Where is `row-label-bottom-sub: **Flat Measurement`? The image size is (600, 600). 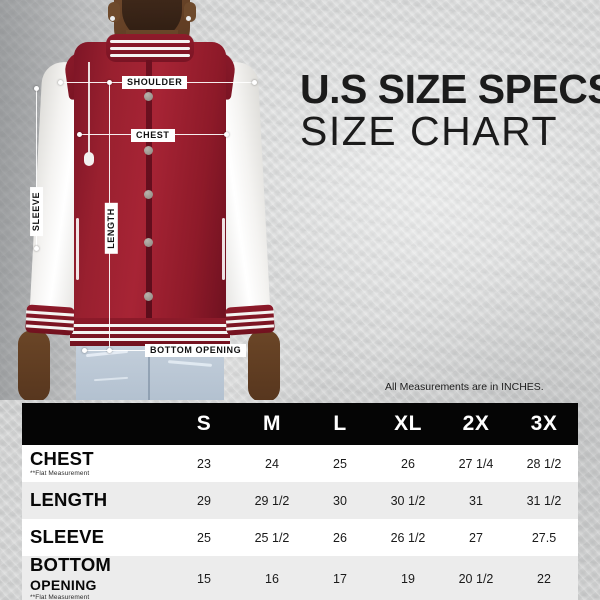 row-label-bottom-sub: **Flat Measurement is located at coordinates (60, 597).